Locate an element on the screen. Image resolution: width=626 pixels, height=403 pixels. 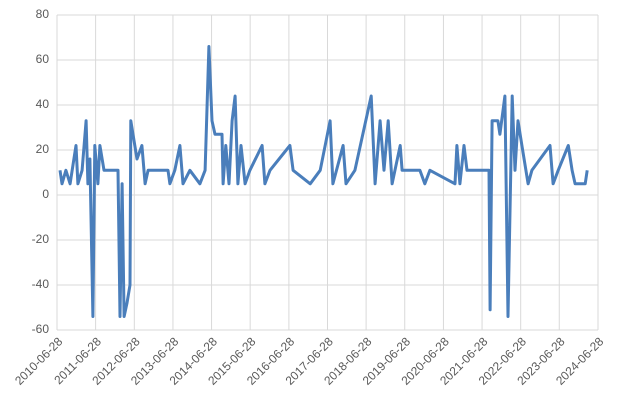
y-tick-label: 0 is located at coordinates (45, 194).